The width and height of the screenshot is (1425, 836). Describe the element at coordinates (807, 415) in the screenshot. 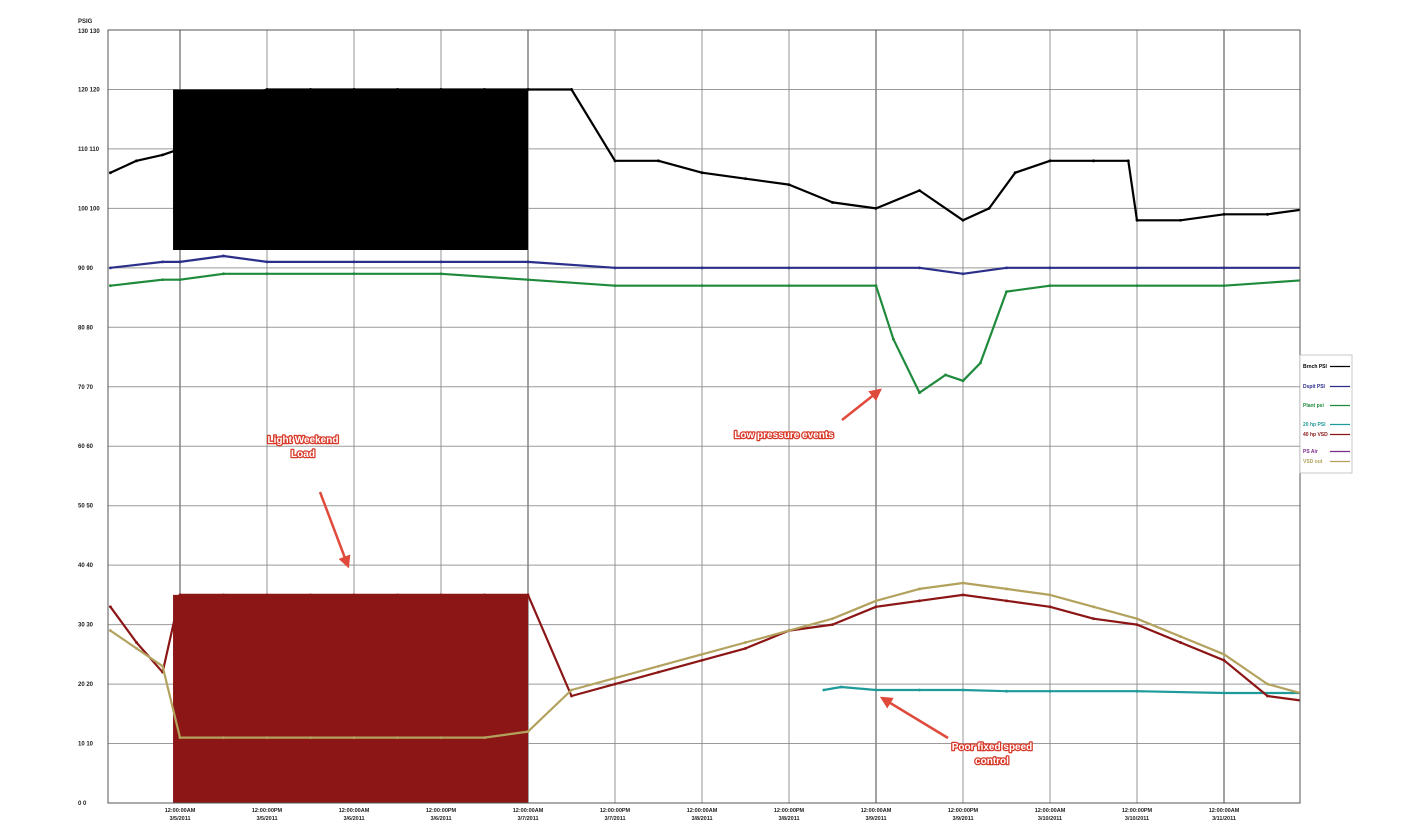

I see `annotation-low-pressure: Low pressure events` at that location.